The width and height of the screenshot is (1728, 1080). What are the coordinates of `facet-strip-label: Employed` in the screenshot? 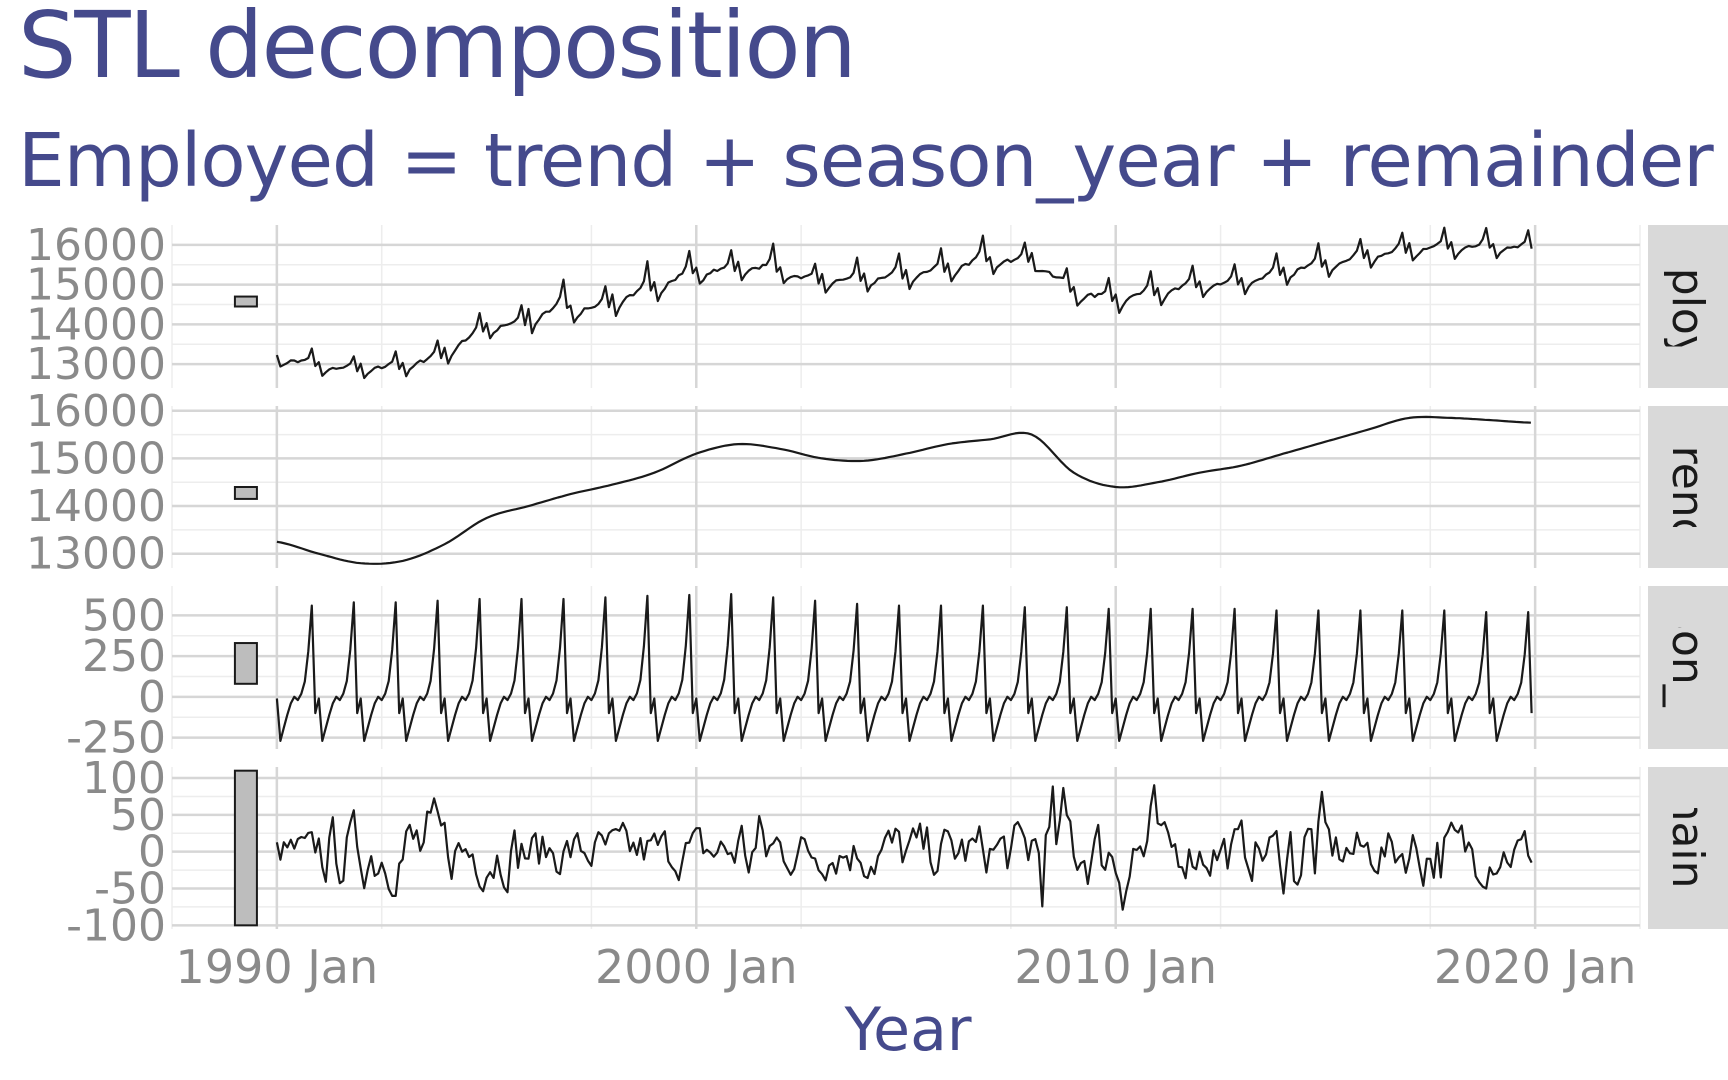 It's located at (1687, 306).